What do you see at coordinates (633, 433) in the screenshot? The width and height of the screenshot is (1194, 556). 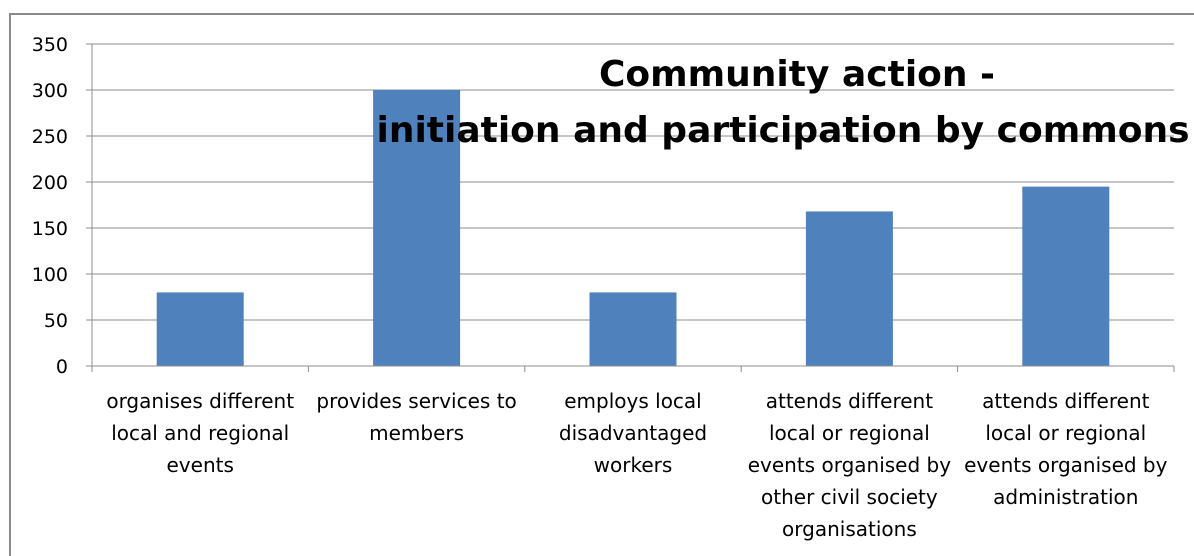 I see `category-label: employs local disadvantaged workers` at bounding box center [633, 433].